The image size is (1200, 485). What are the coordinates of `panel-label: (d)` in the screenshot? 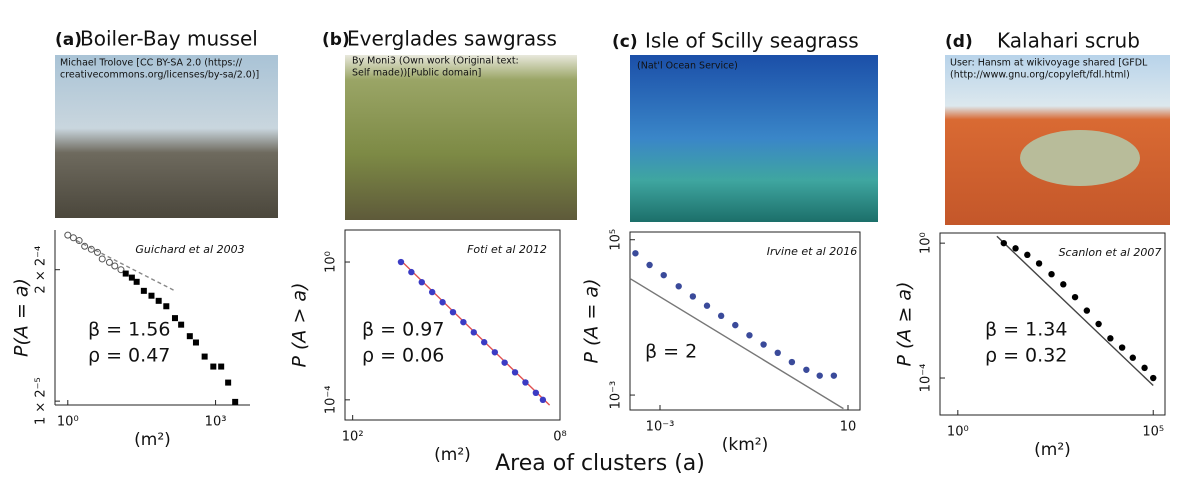 It's located at (959, 42).